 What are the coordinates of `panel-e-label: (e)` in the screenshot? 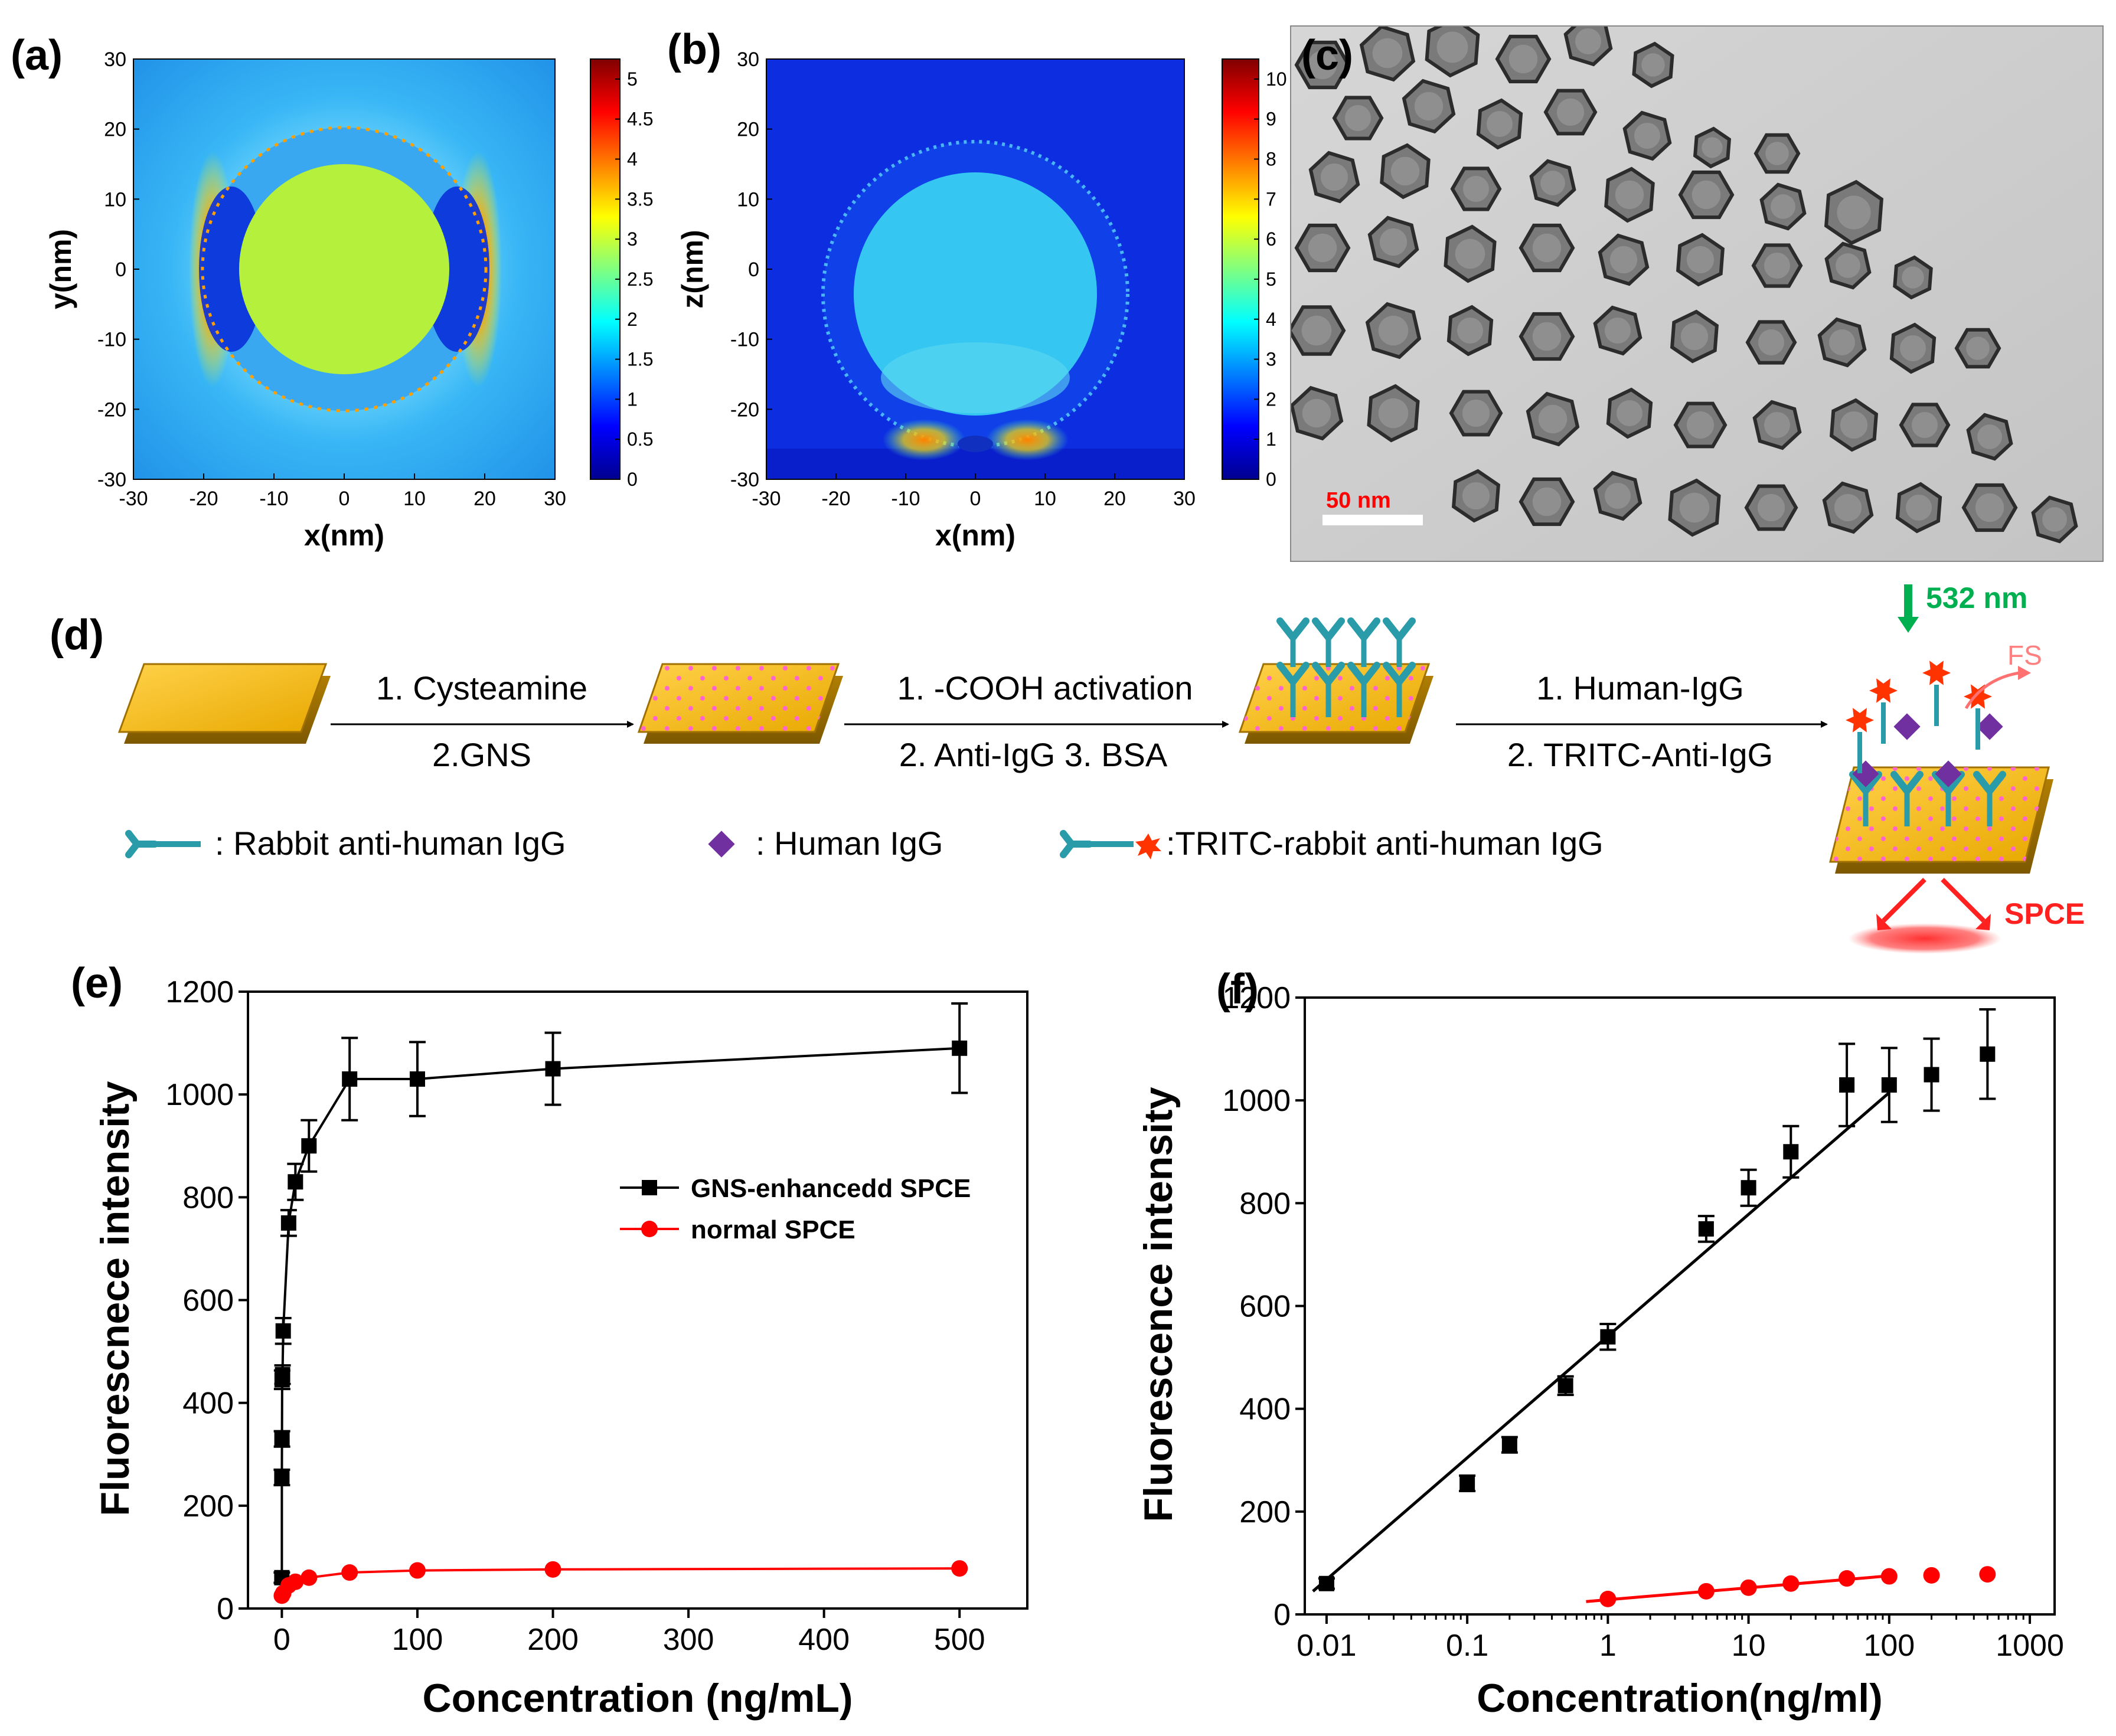 It's located at (97, 983).